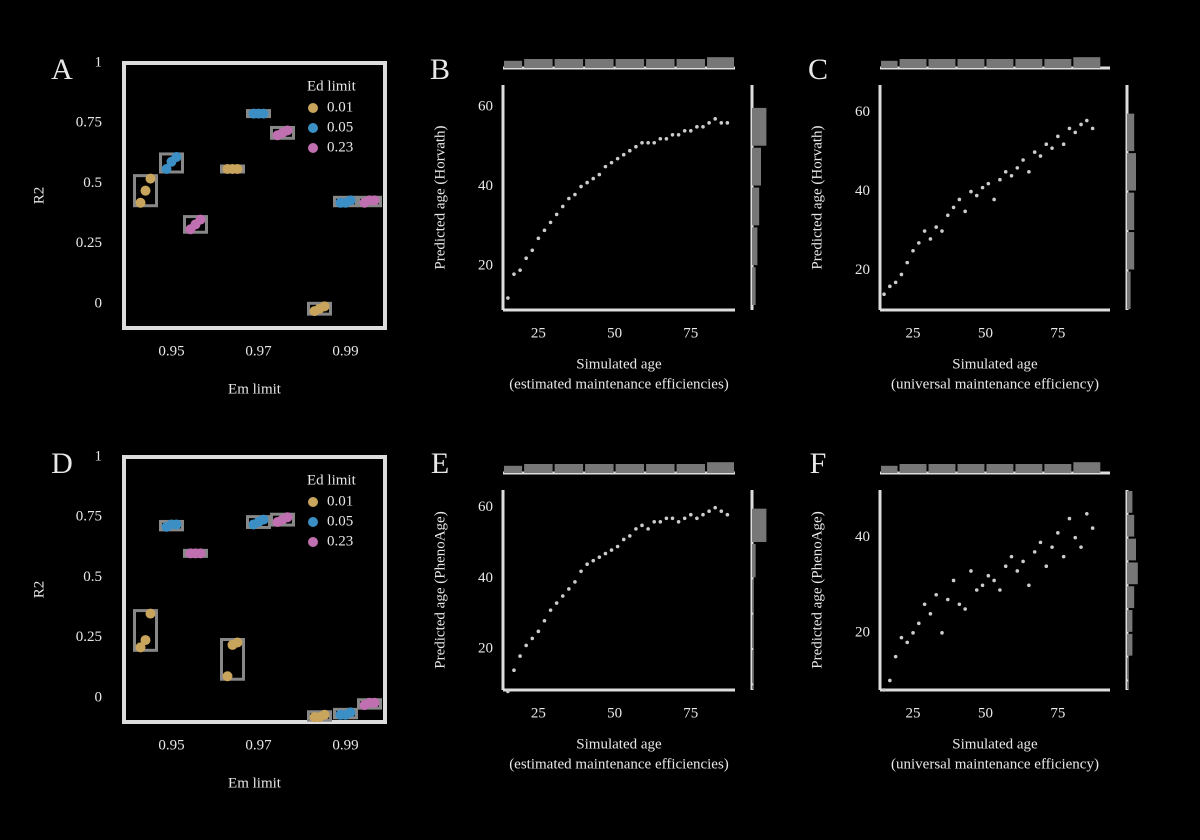 This screenshot has width=1200, height=840. What do you see at coordinates (440, 69) in the screenshot?
I see `panel-label: B` at bounding box center [440, 69].